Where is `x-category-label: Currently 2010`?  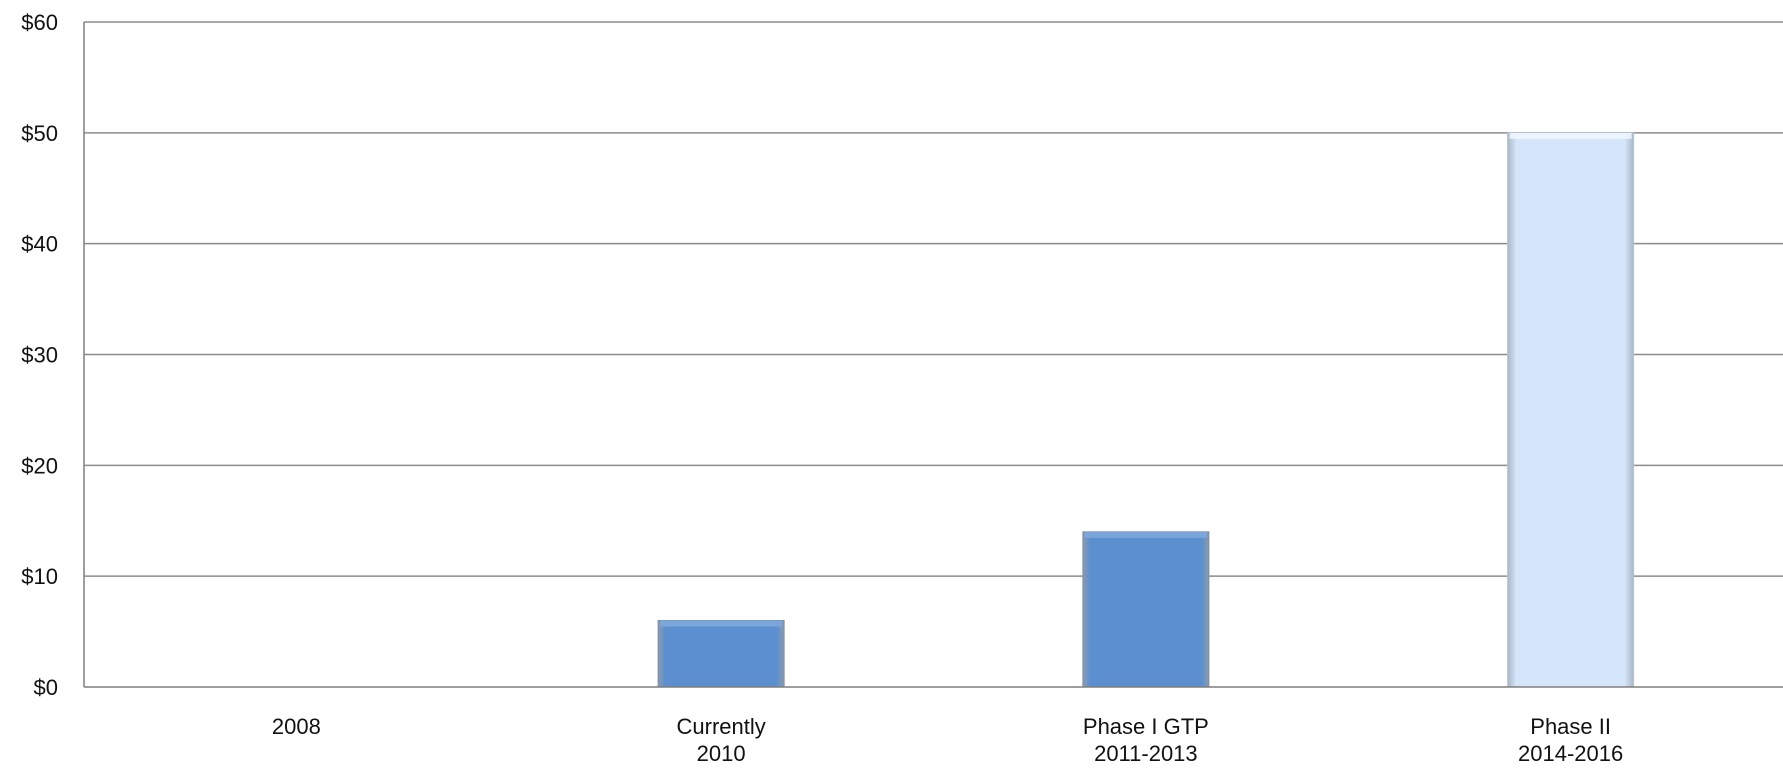 x-category-label: Currently 2010 is located at coordinates (721, 740).